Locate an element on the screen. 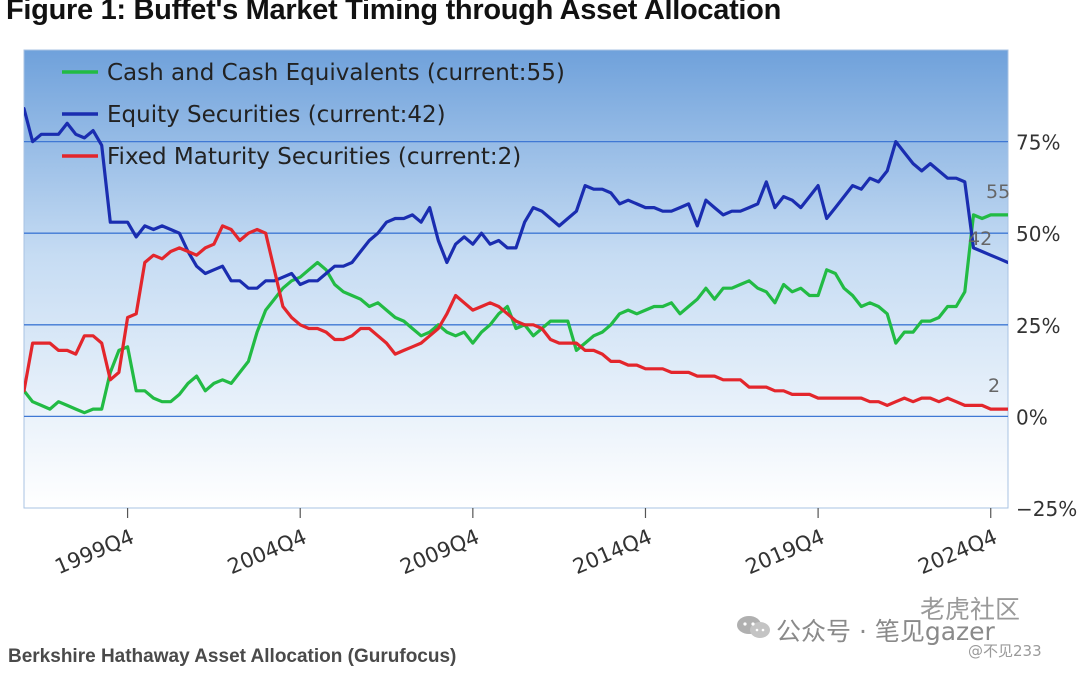 This screenshot has width=1080, height=674. y-tick-label: 25% is located at coordinates (1038, 326).